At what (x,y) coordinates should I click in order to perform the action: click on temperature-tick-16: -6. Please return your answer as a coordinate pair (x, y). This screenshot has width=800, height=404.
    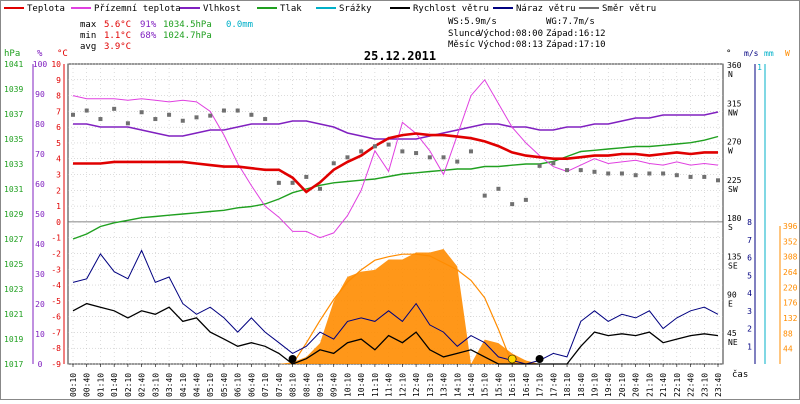
    Looking at the image, I should click on (56, 317).